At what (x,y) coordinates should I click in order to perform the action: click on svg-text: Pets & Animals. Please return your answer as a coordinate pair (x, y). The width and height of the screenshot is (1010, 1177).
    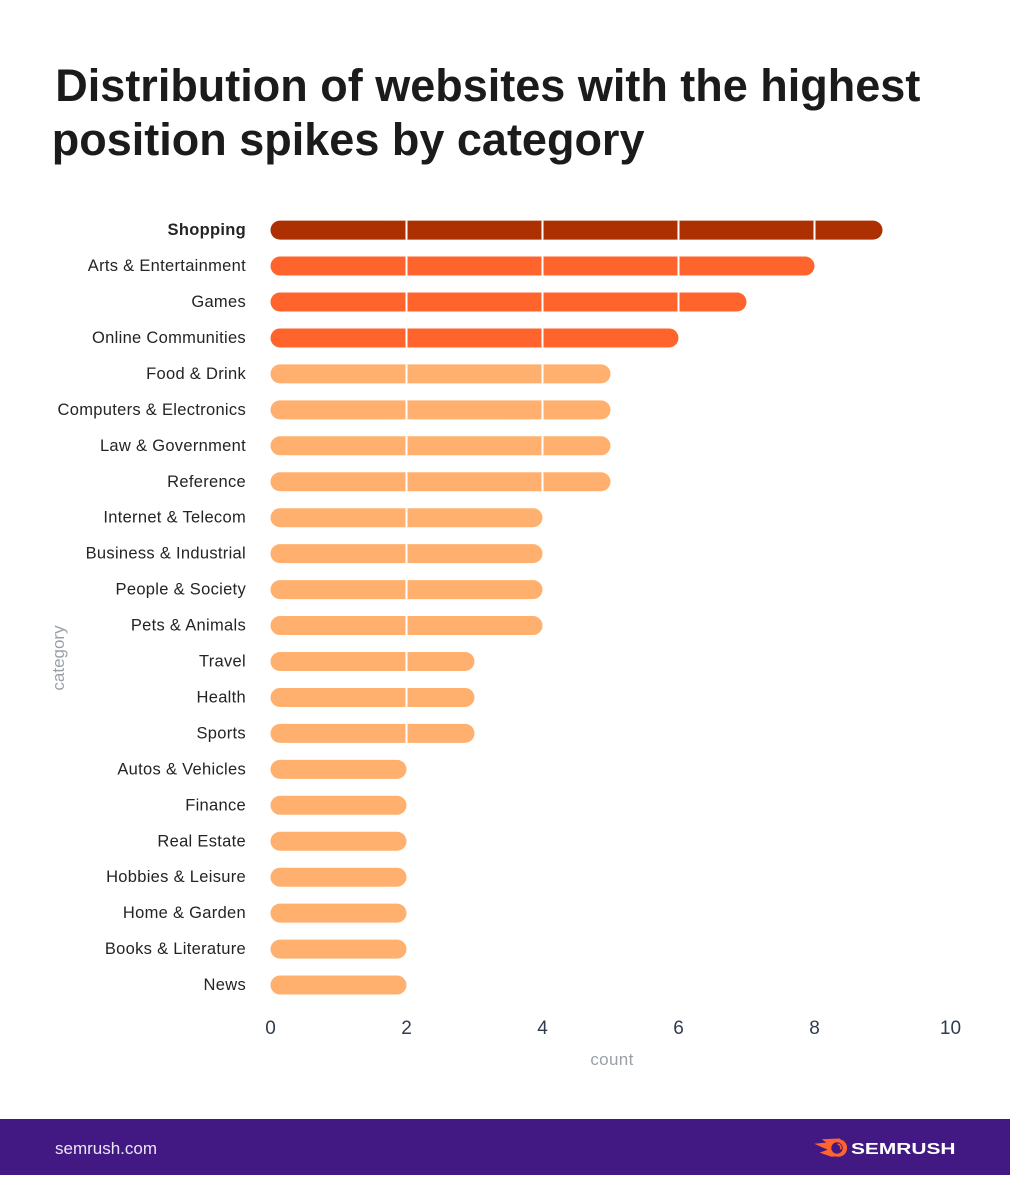
    Looking at the image, I should click on (188, 626).